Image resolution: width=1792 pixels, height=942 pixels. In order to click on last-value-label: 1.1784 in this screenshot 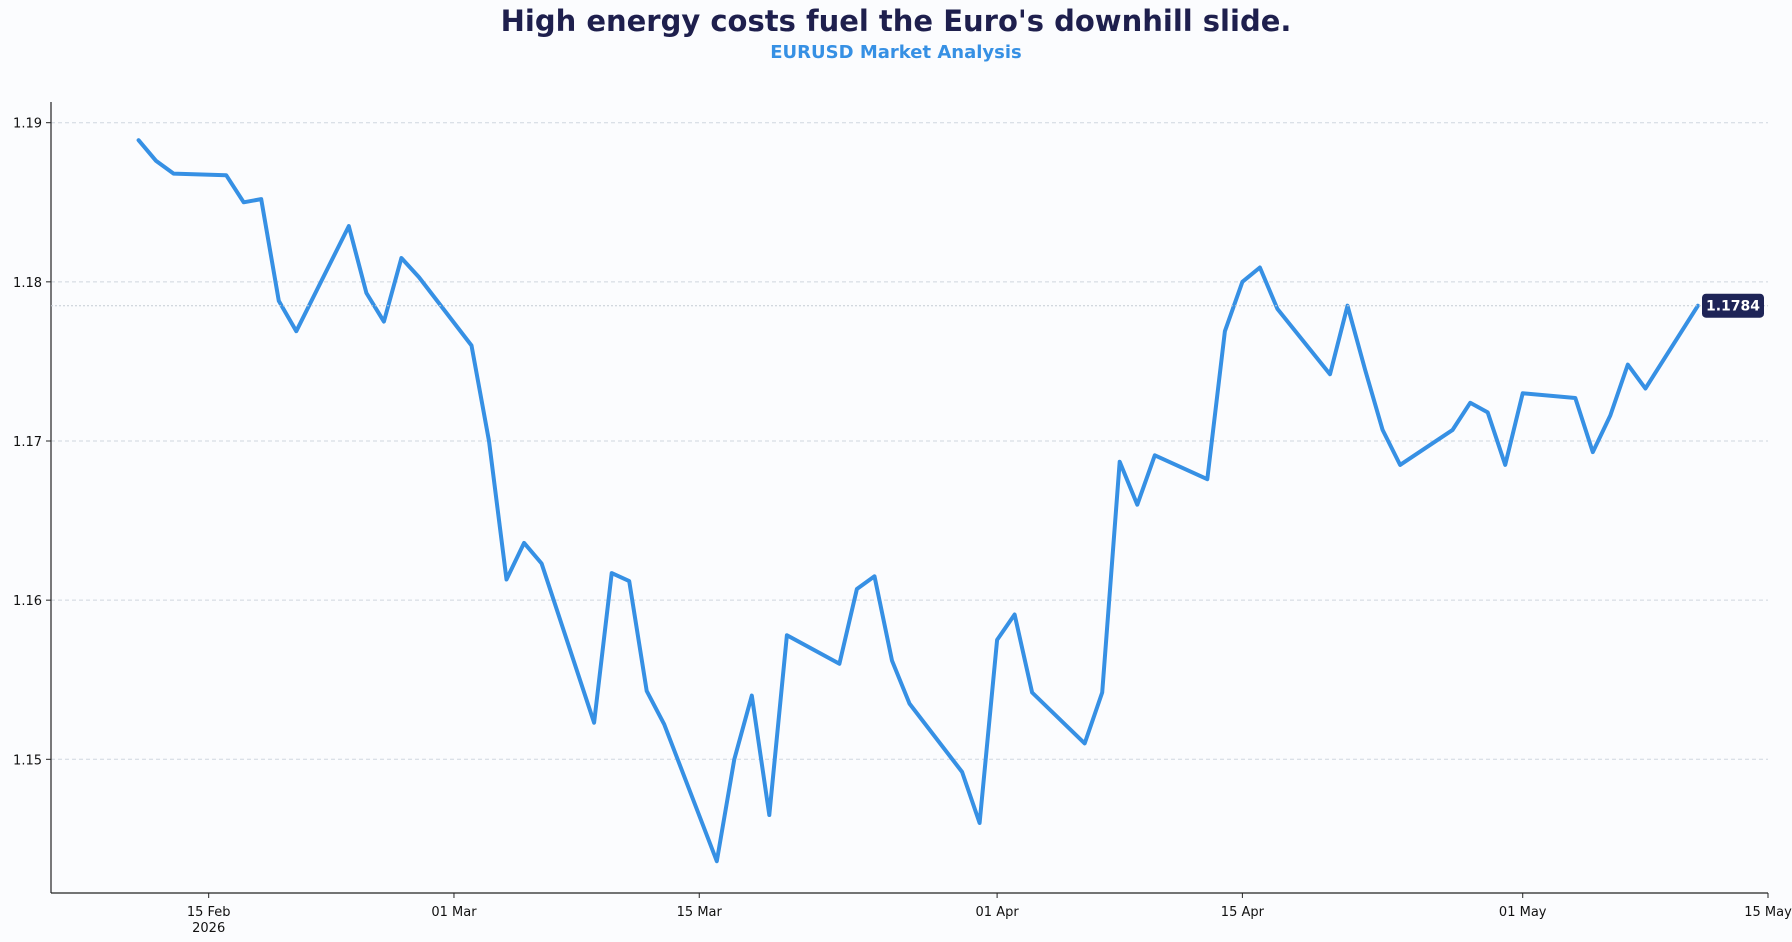, I will do `click(1733, 307)`.